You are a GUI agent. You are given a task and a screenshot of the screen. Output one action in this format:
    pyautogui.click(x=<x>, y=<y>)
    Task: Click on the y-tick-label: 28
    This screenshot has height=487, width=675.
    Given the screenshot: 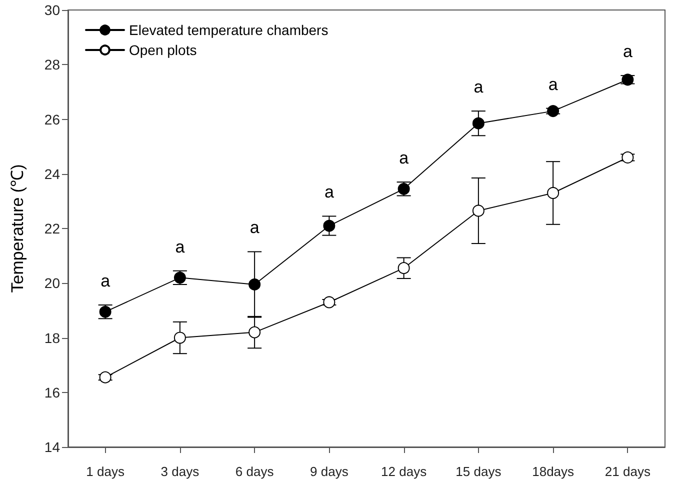 What is the action you would take?
    pyautogui.click(x=52, y=64)
    